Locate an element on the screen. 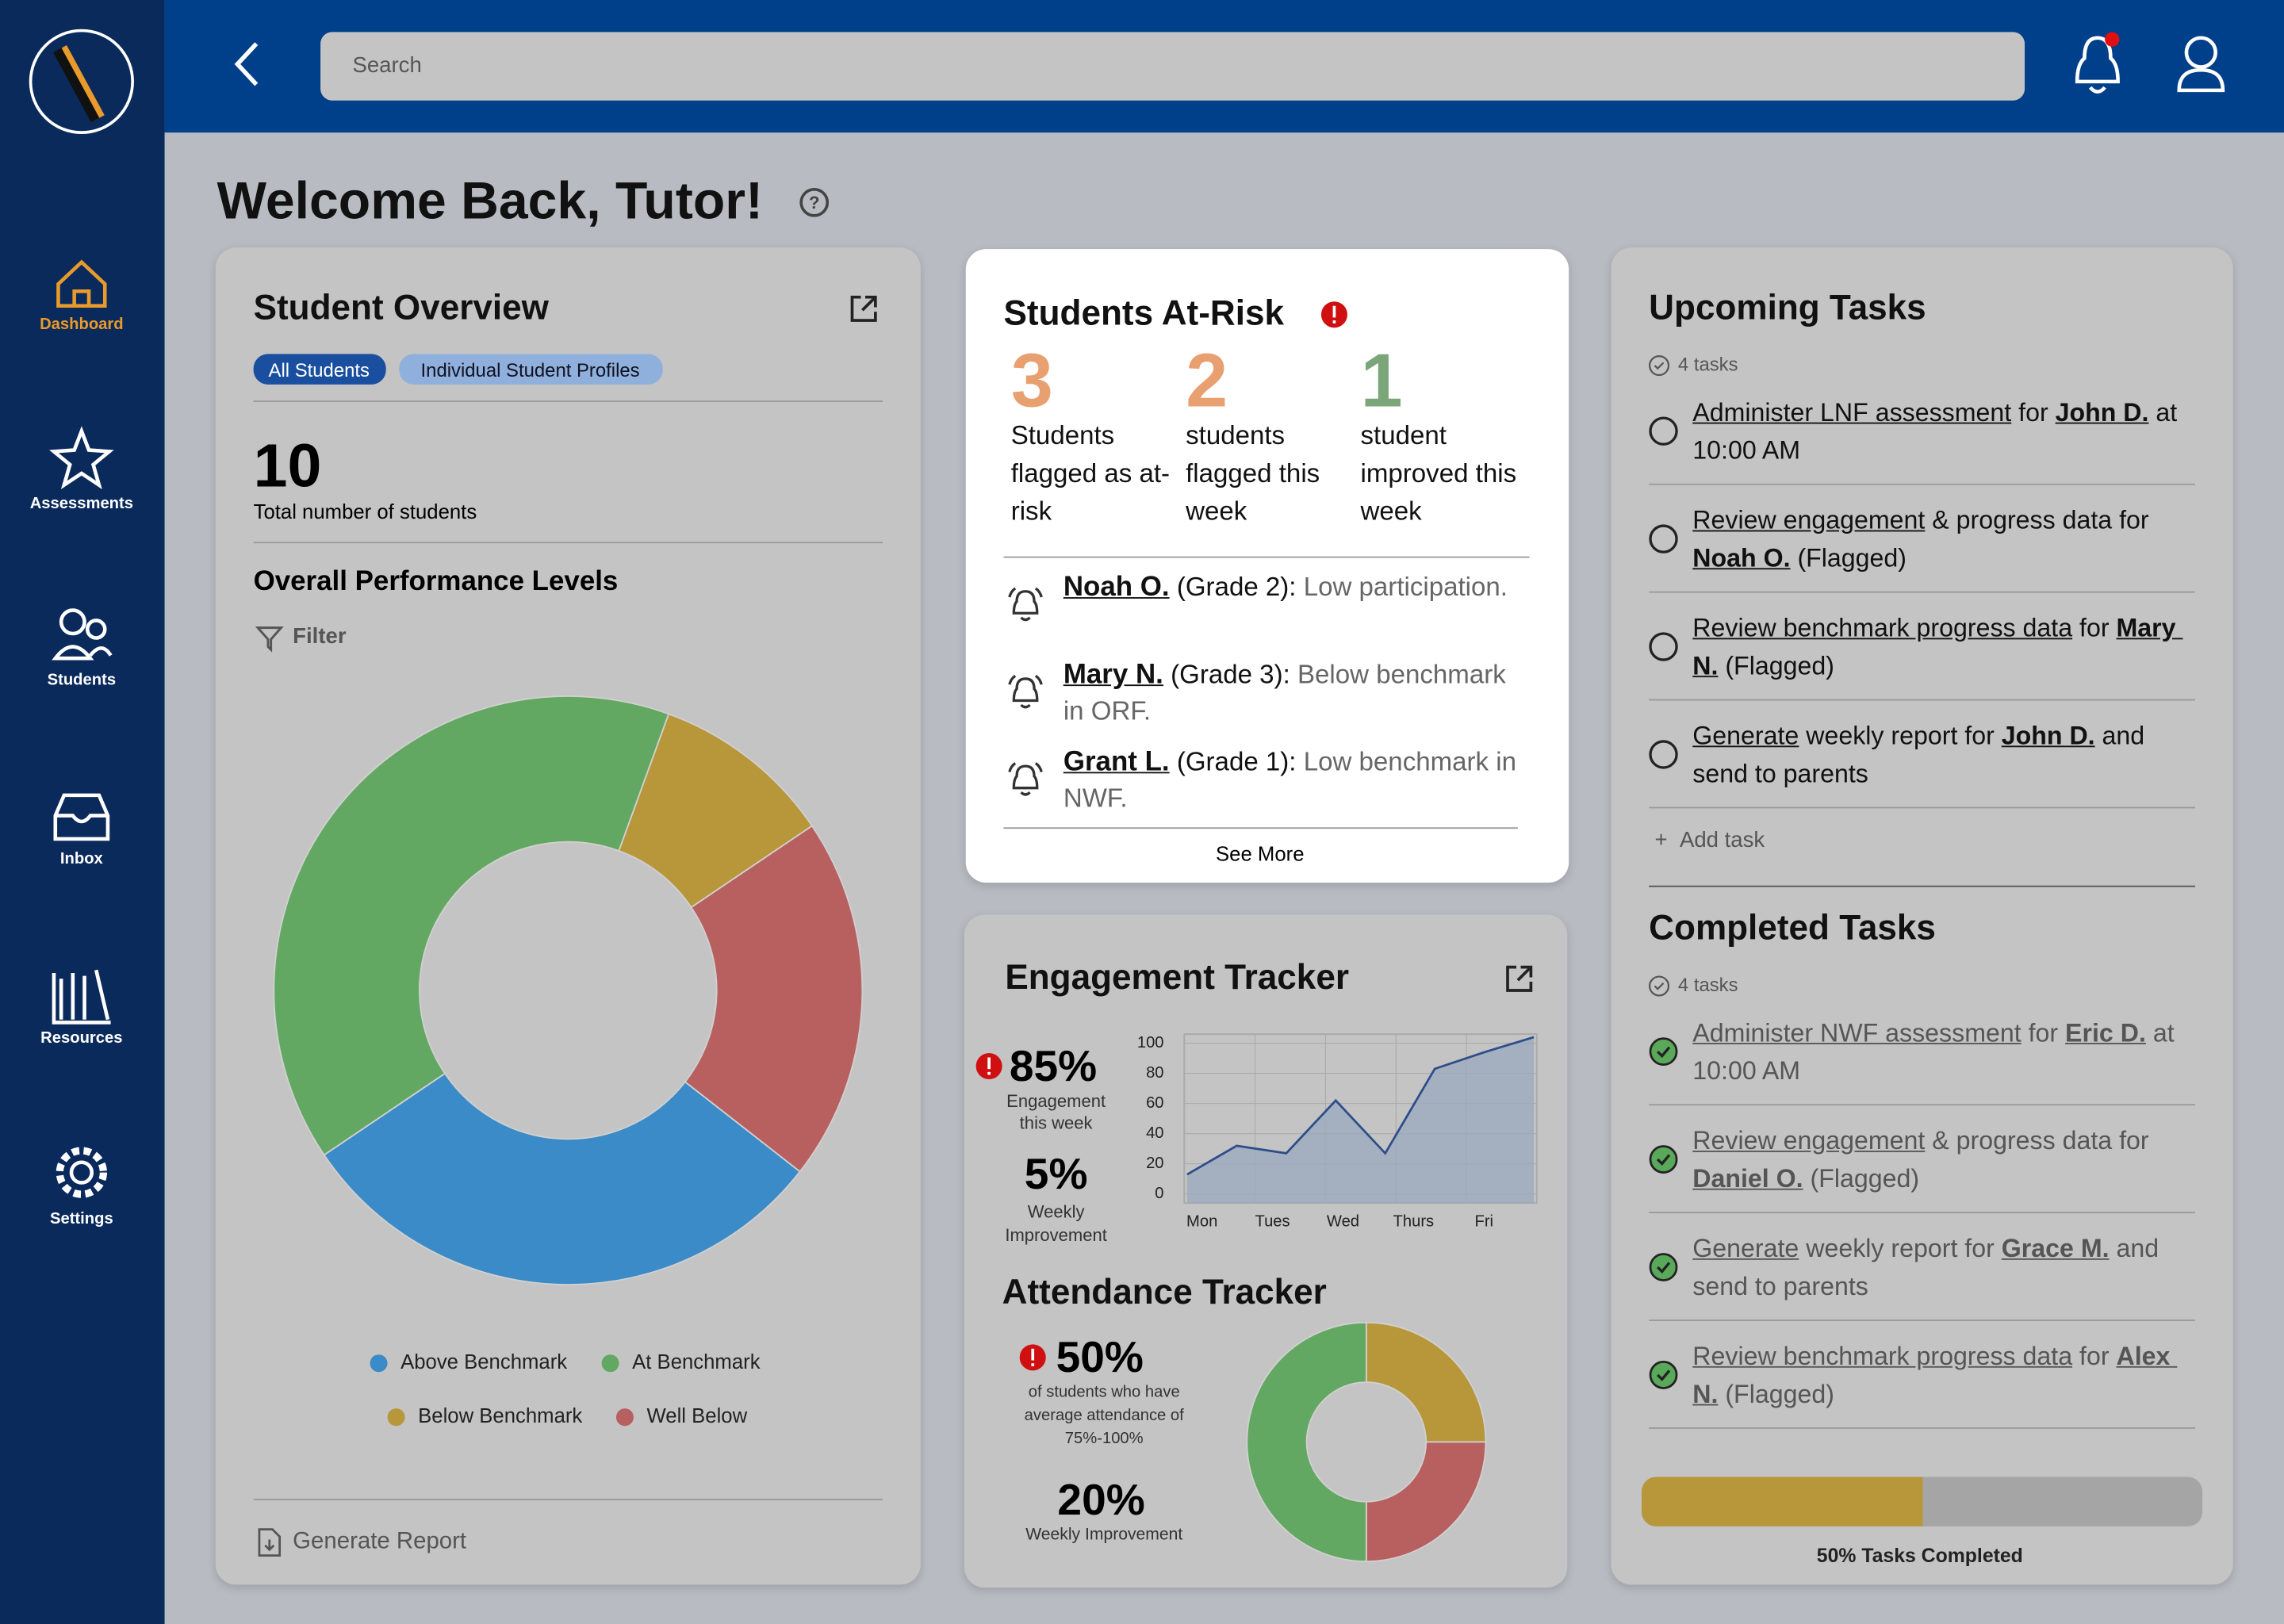 The height and width of the screenshot is (1624, 2284). stat-value: 85% is located at coordinates (1053, 1067).